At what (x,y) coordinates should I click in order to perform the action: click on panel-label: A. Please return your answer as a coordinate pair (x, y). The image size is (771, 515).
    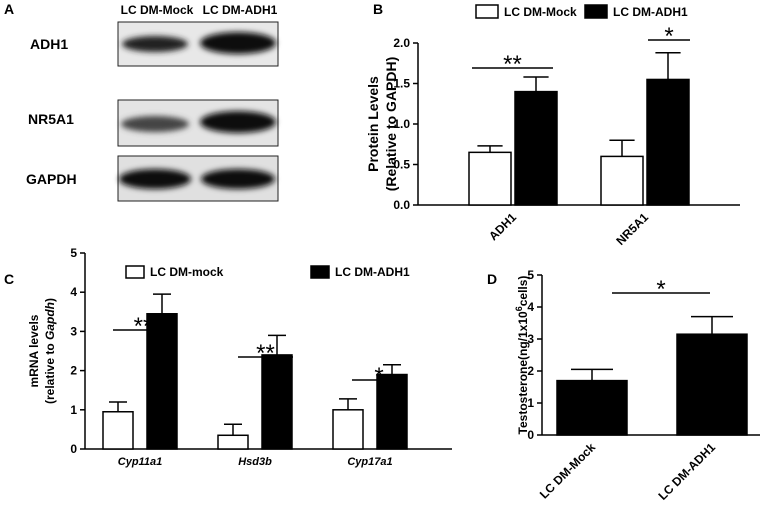
    Looking at the image, I should click on (9, 9).